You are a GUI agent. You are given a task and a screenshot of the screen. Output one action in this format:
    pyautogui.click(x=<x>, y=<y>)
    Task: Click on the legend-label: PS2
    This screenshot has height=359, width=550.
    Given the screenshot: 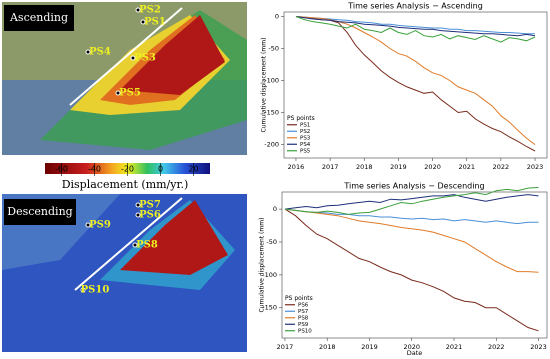 What is the action you would take?
    pyautogui.click(x=305, y=132)
    